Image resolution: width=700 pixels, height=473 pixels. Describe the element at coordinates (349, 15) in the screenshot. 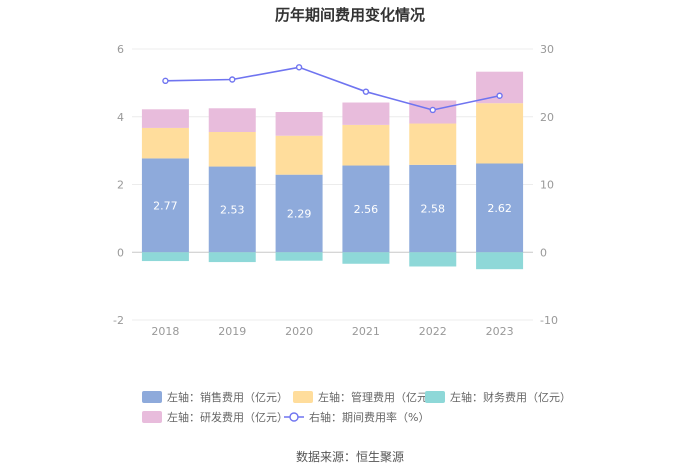

I see `chart-title: 历年期间费用变化情况` at that location.